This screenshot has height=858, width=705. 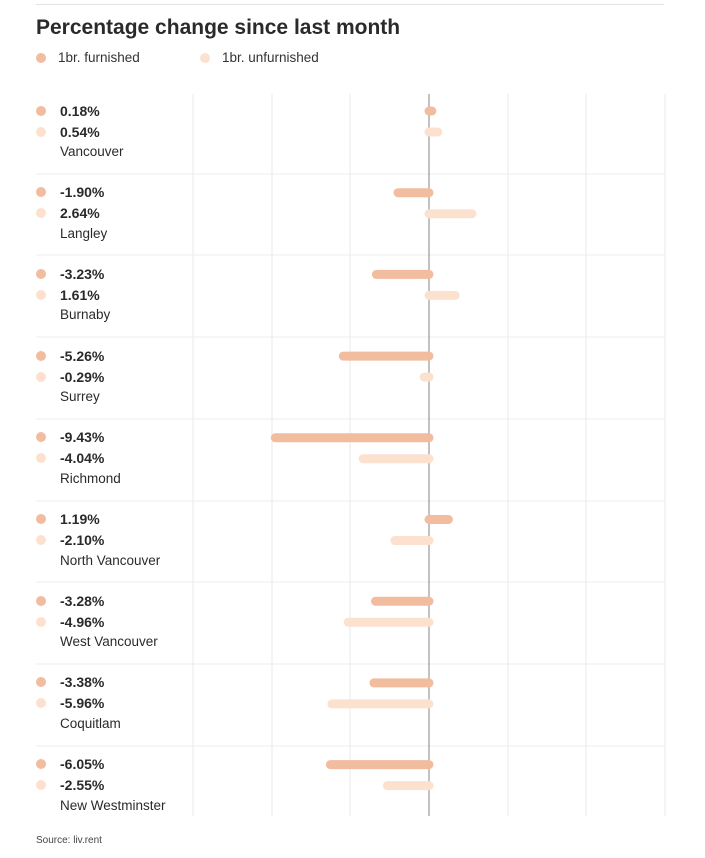 What do you see at coordinates (205, 57) in the screenshot?
I see `legend-swatch-unfurnished` at bounding box center [205, 57].